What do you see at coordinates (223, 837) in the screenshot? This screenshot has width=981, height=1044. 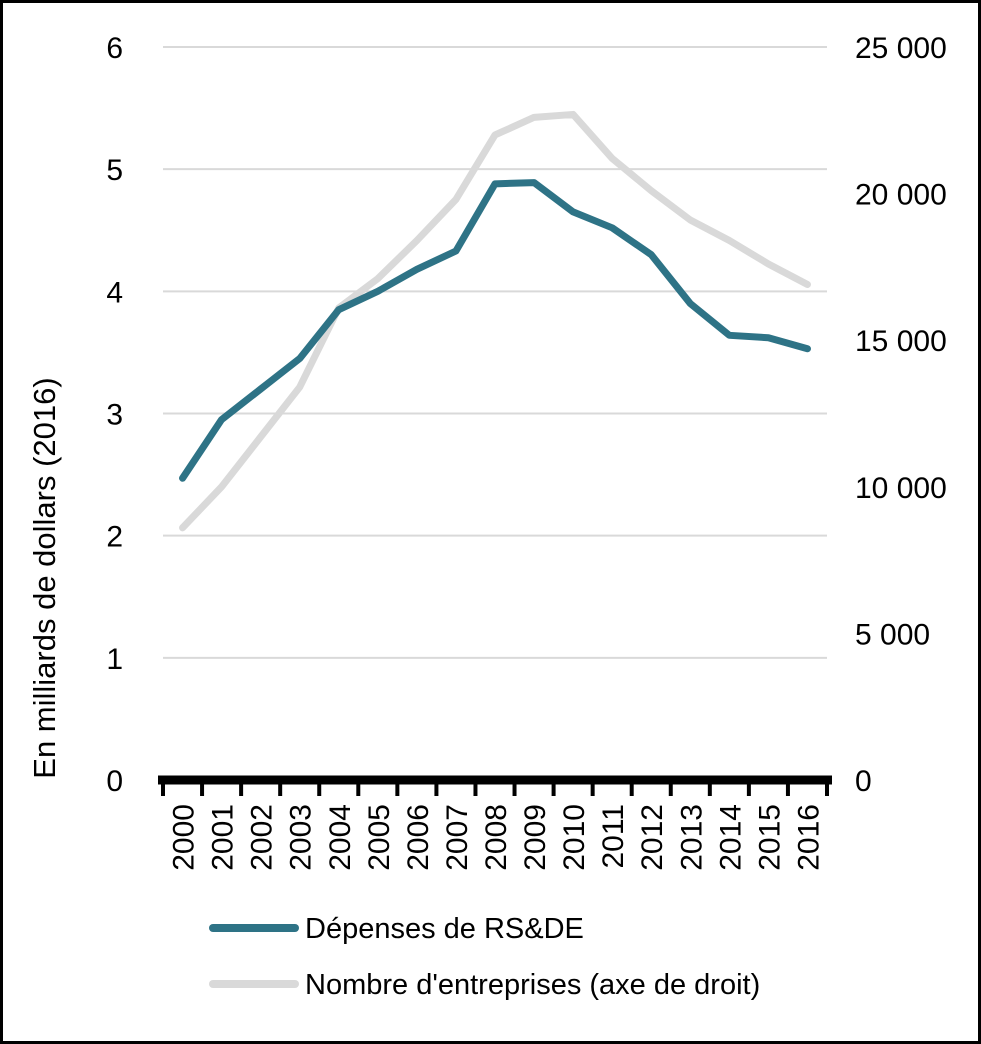 I see `svg-text: 2001` at bounding box center [223, 837].